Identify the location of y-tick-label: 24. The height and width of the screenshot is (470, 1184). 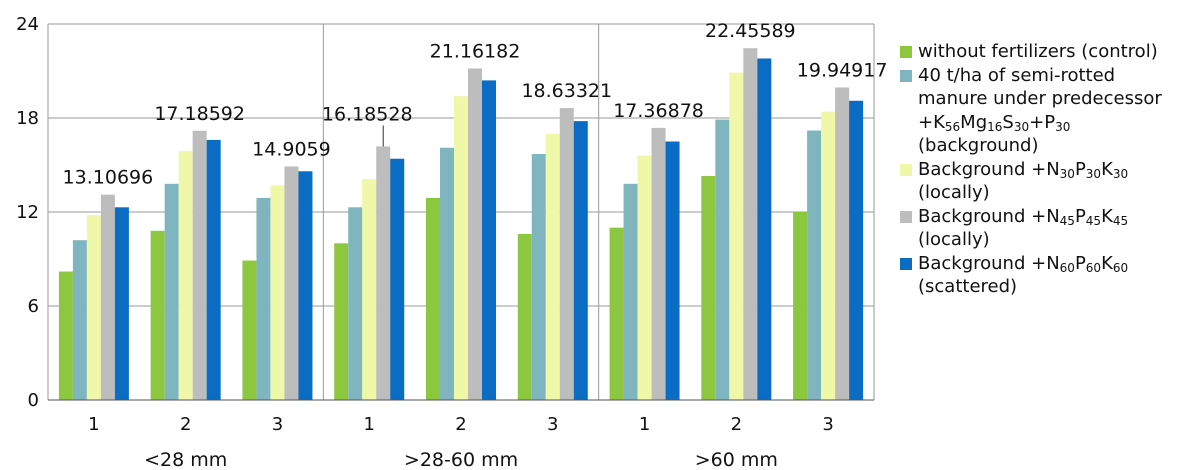
(27, 24).